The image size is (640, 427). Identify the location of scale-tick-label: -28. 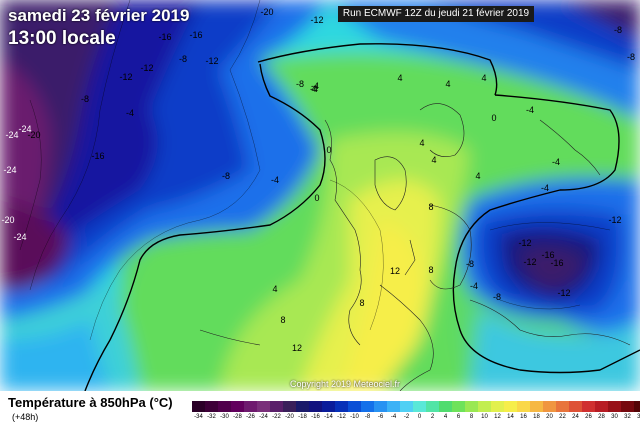
(237, 417).